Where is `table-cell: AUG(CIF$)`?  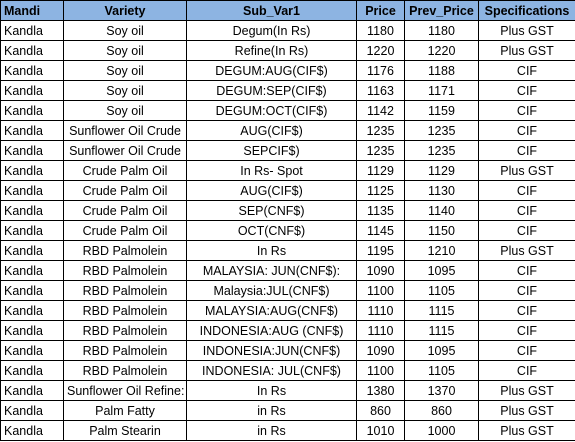 table-cell: AUG(CIF$) is located at coordinates (271, 130).